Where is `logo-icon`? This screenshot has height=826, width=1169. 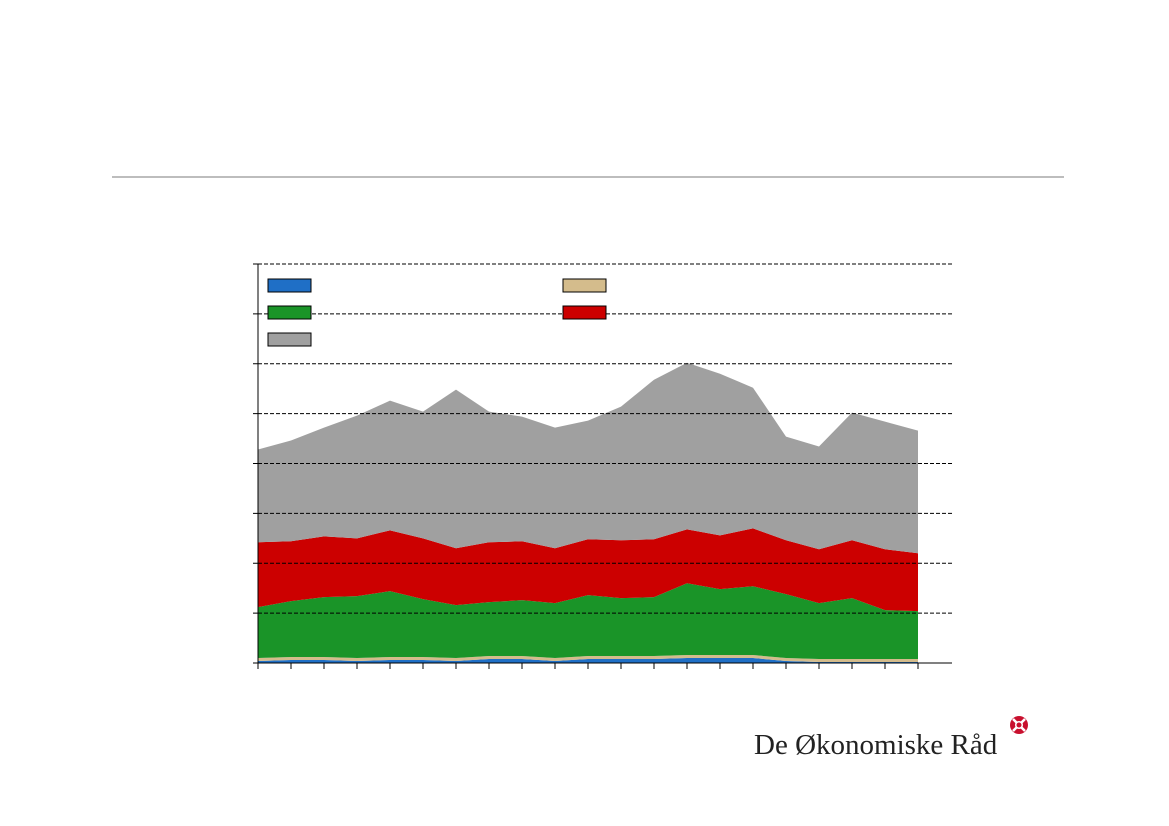 logo-icon is located at coordinates (1019, 725).